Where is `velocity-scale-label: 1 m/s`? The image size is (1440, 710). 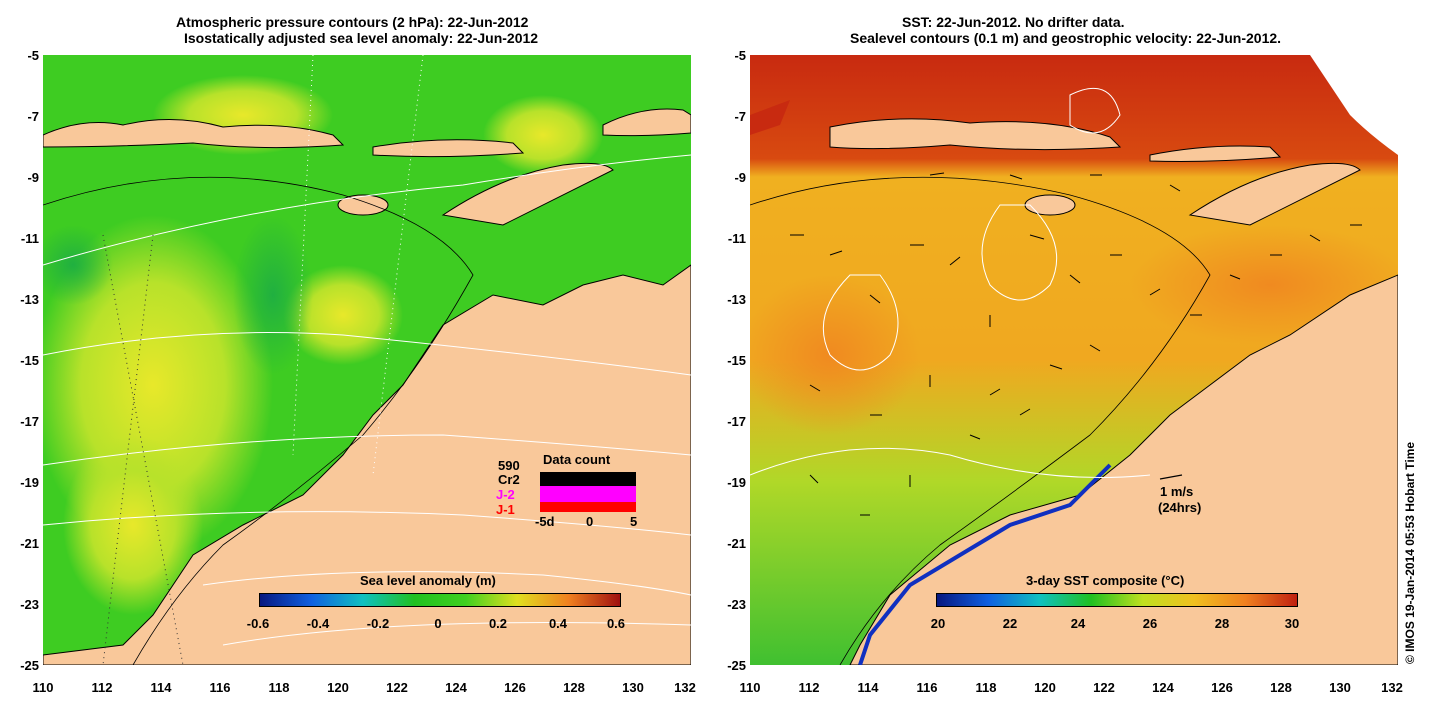
velocity-scale-label: 1 m/s is located at coordinates (1177, 491).